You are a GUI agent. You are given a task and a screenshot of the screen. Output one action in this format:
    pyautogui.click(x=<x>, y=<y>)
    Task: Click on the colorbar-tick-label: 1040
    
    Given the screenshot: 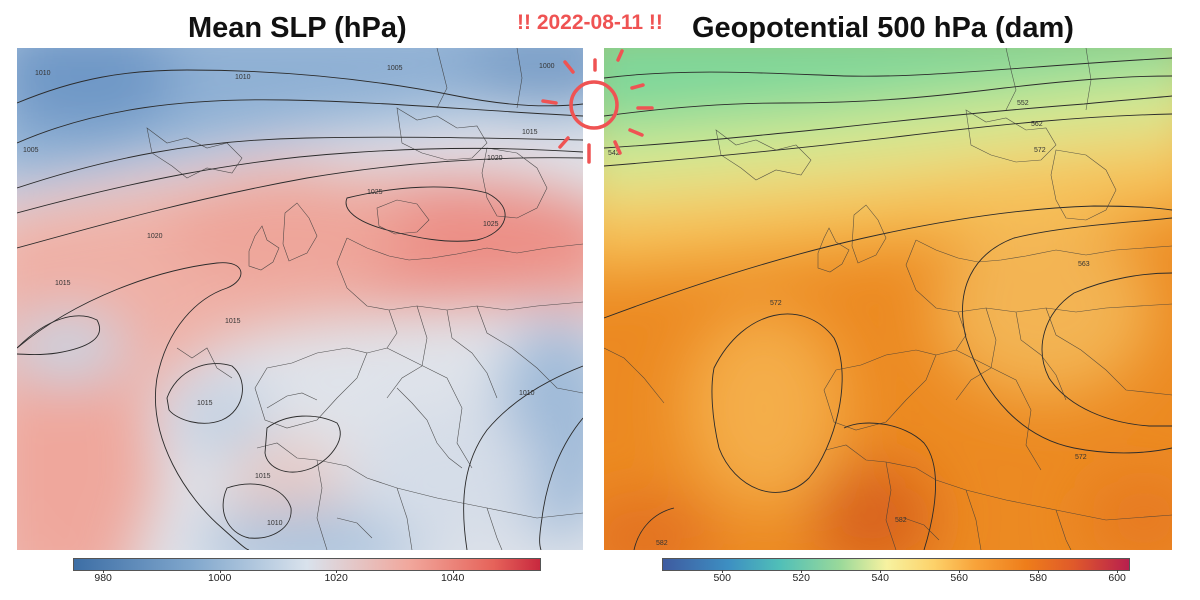 What is the action you would take?
    pyautogui.click(x=452, y=578)
    